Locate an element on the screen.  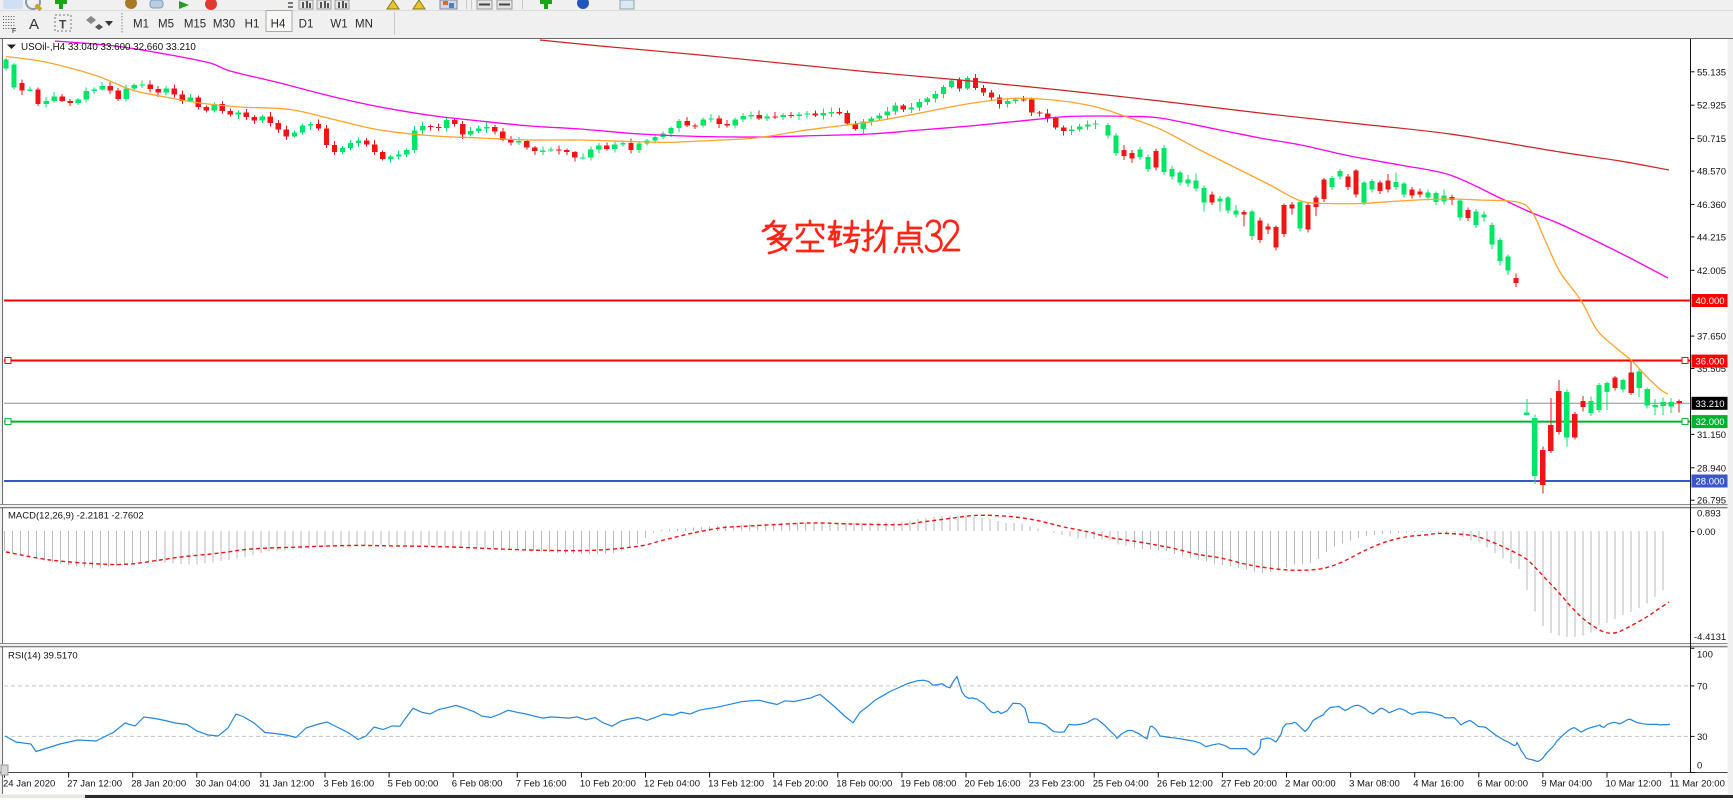
svg-text: 24 Jan 2020 is located at coordinates (29, 784).